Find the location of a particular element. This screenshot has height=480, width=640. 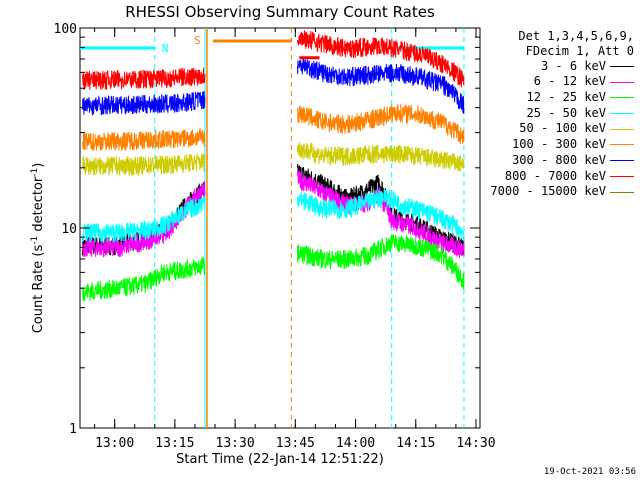

x-tick-label-6: 14:30 is located at coordinates (475, 443).